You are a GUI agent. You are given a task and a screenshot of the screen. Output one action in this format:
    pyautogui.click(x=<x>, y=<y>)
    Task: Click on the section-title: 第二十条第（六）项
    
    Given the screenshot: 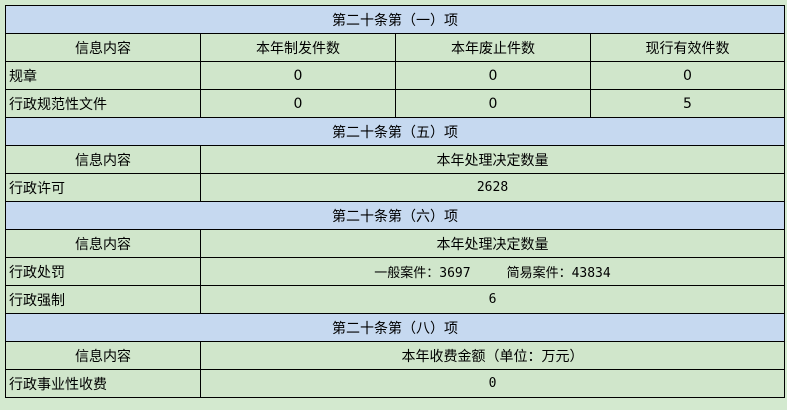 What is the action you would take?
    pyautogui.click(x=395, y=215)
    